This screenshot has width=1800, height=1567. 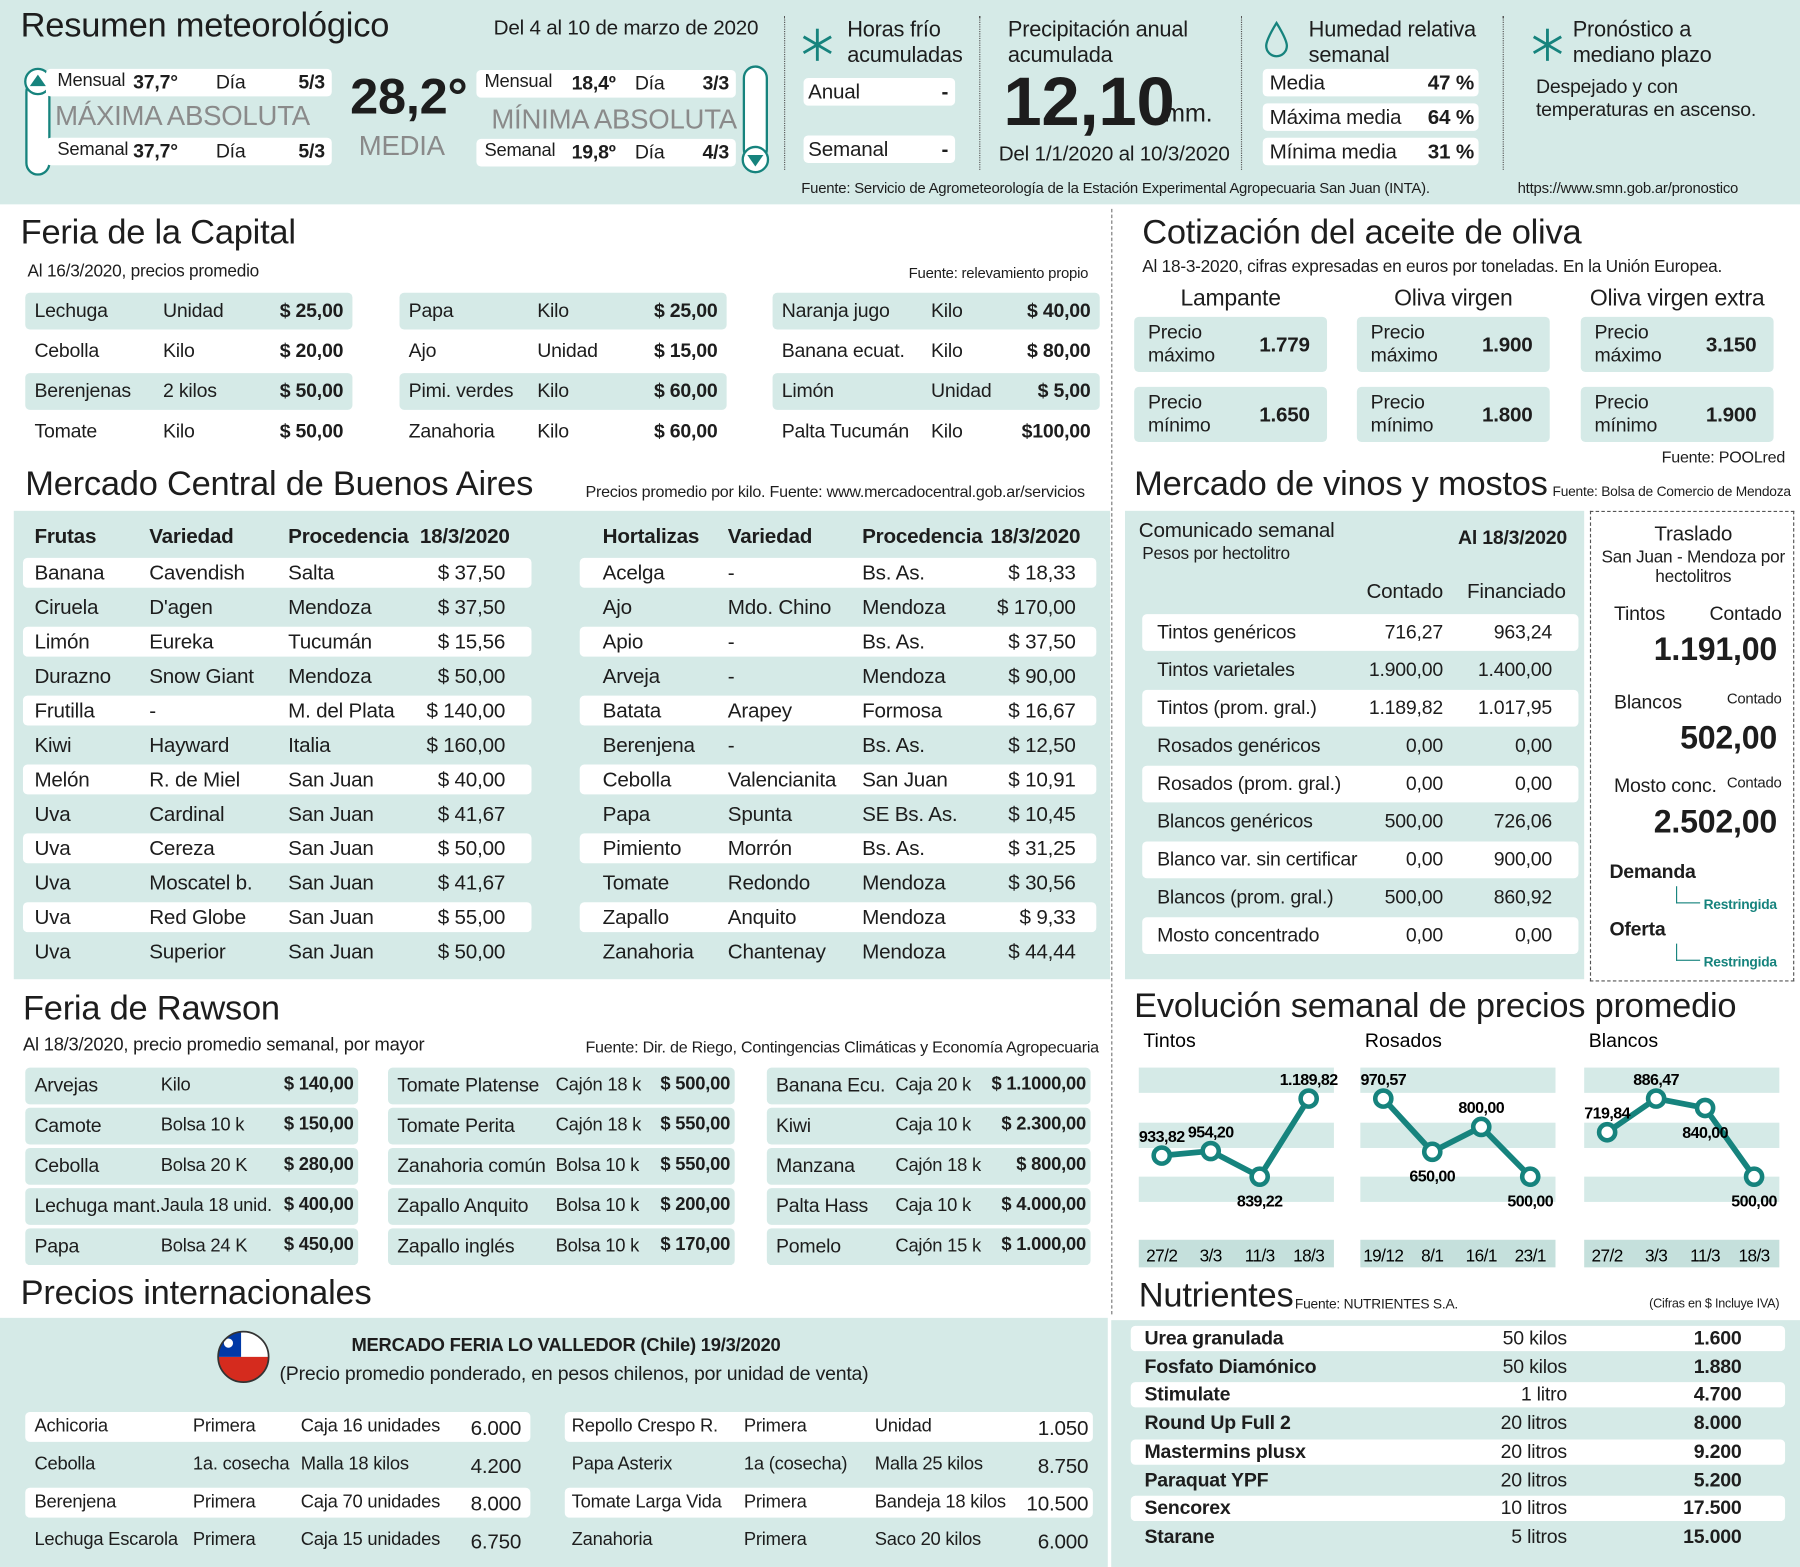 What do you see at coordinates (1740, 904) in the screenshot?
I see `value: Restringida` at bounding box center [1740, 904].